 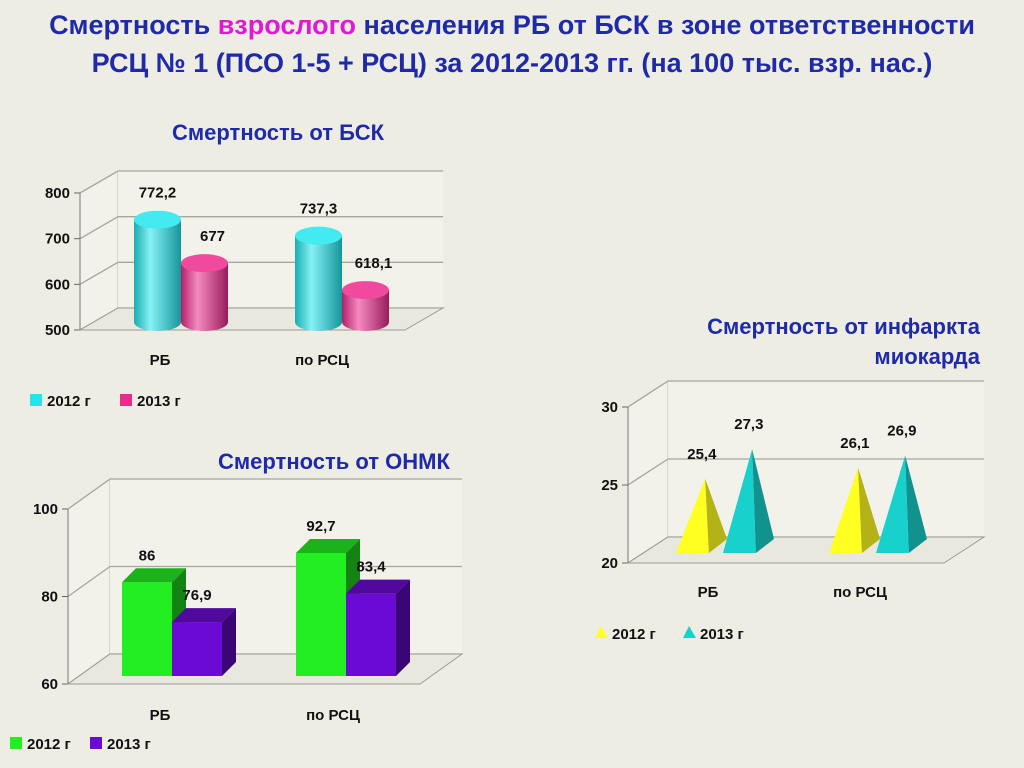 I want to click on onmk-data-label: 86, so click(x=147, y=555).